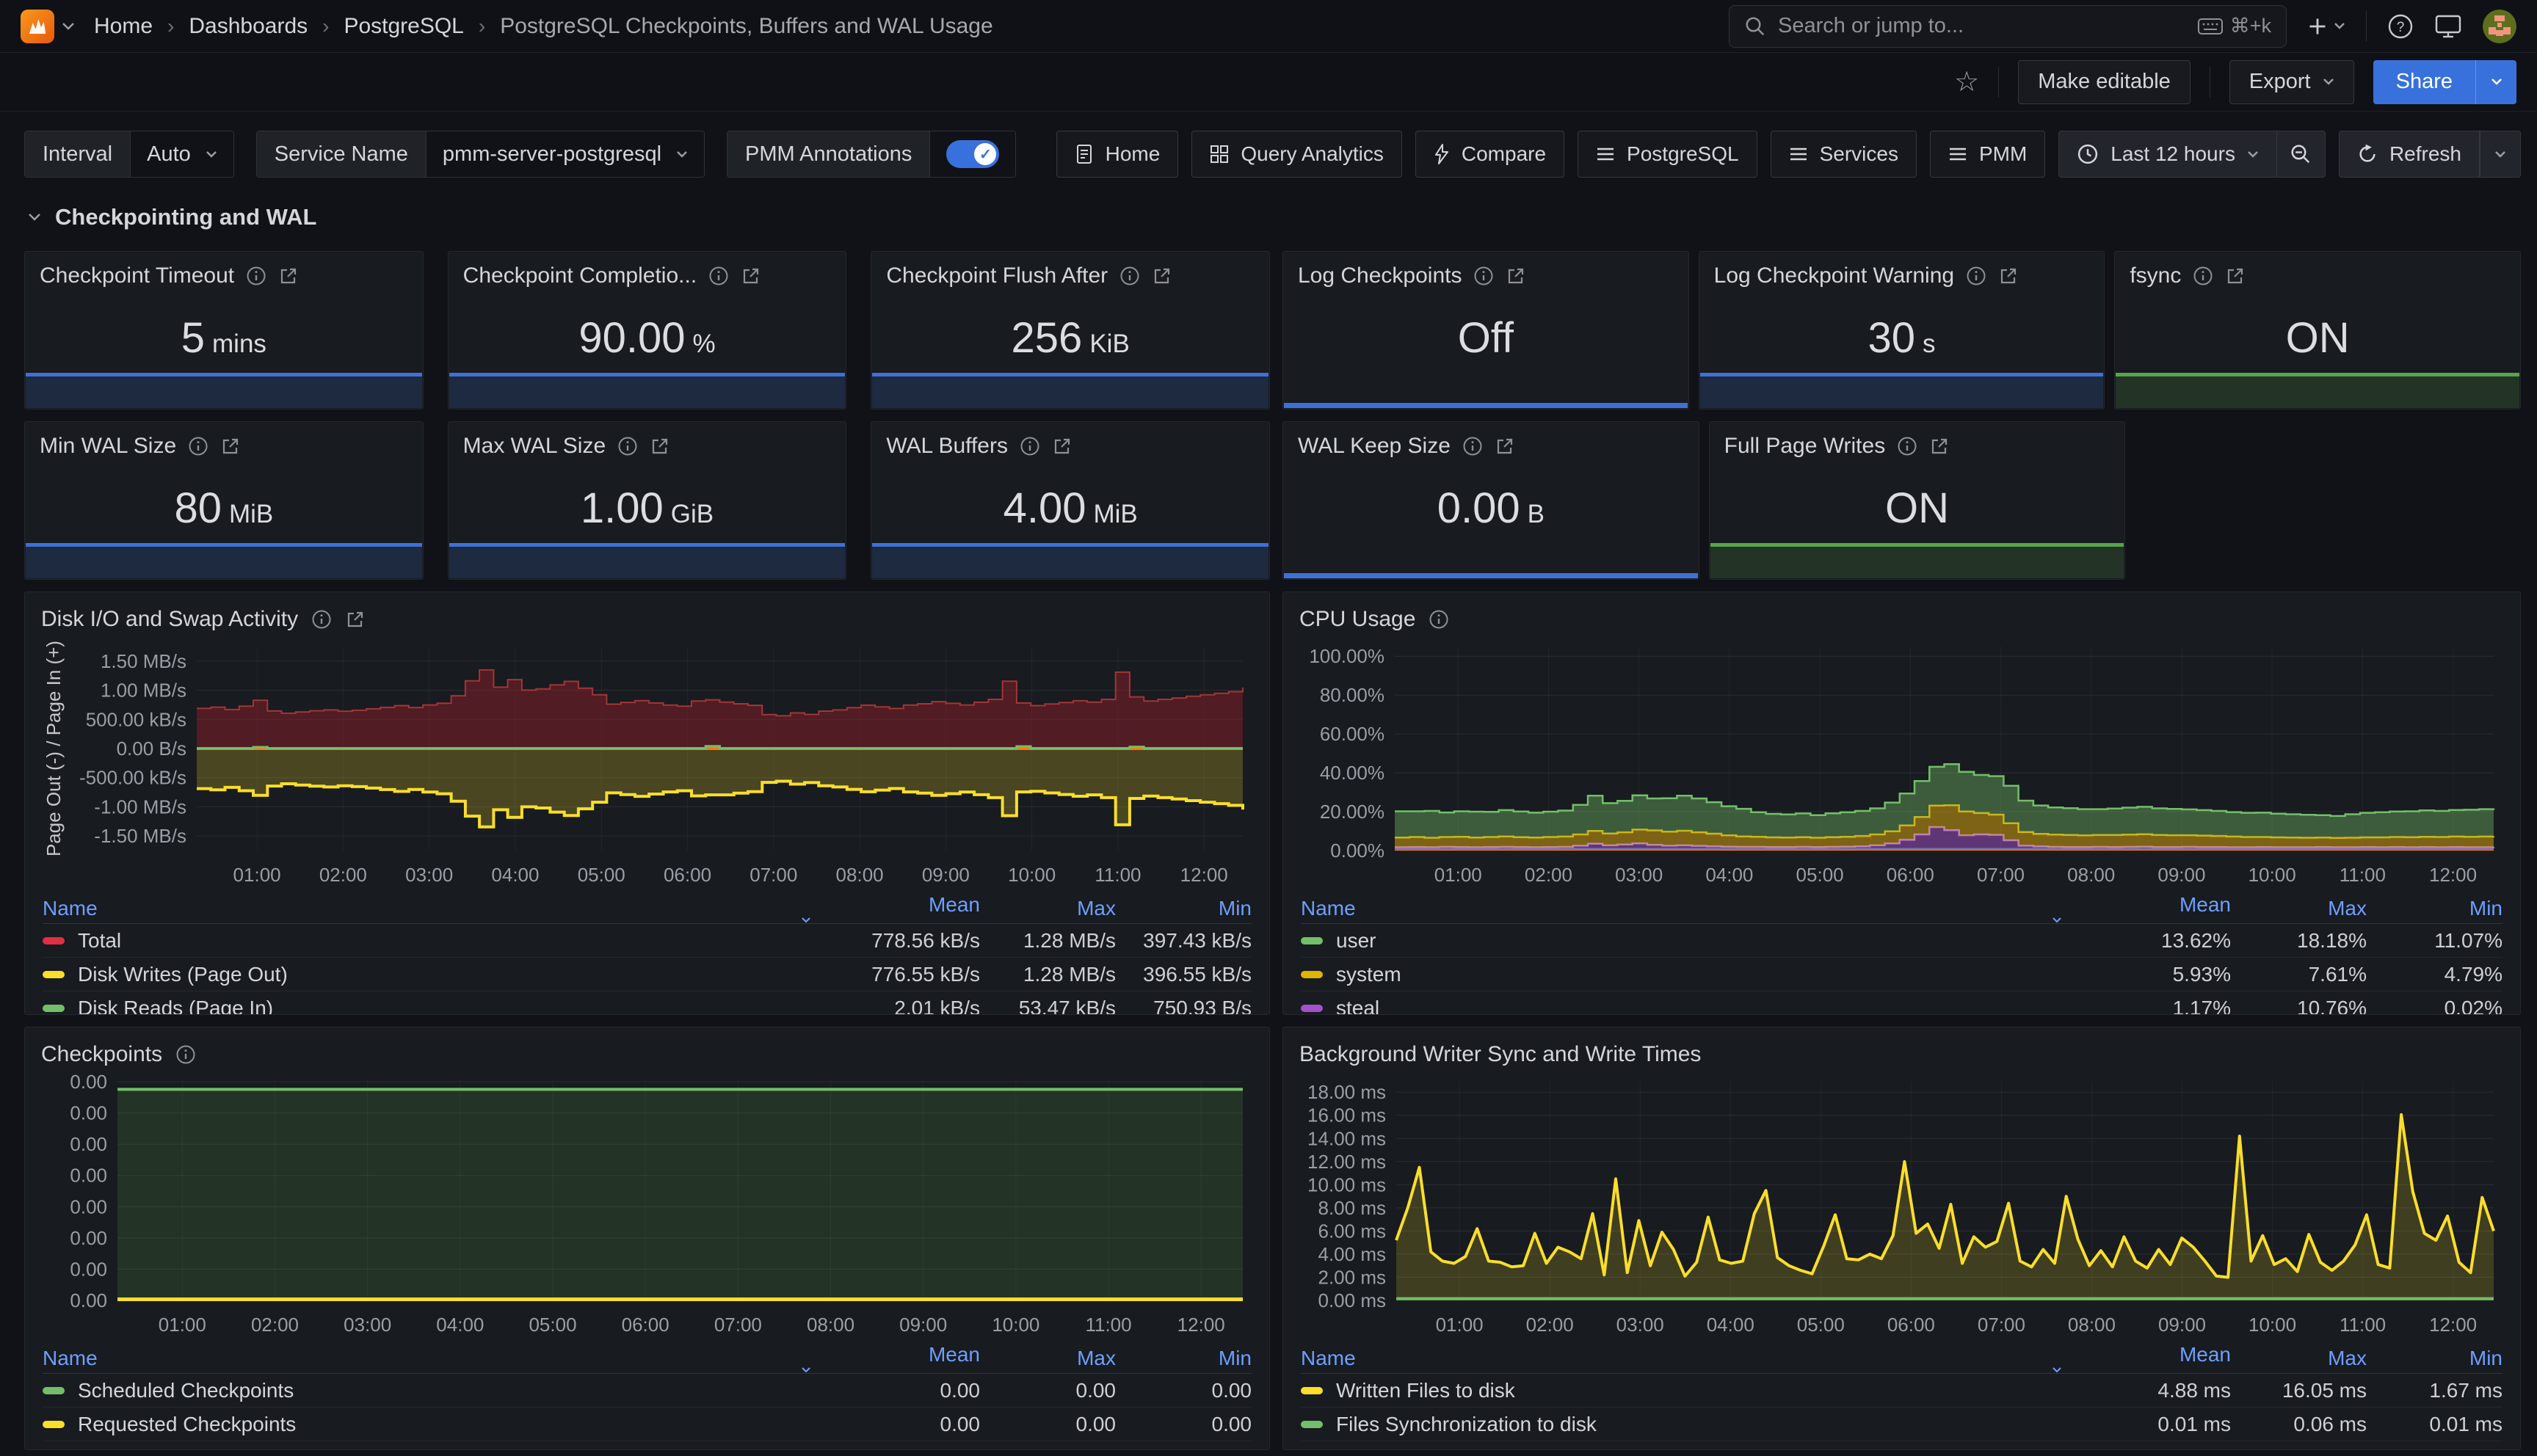  Describe the element at coordinates (1843, 154) in the screenshot. I see `dashboard-link-services: Services` at that location.